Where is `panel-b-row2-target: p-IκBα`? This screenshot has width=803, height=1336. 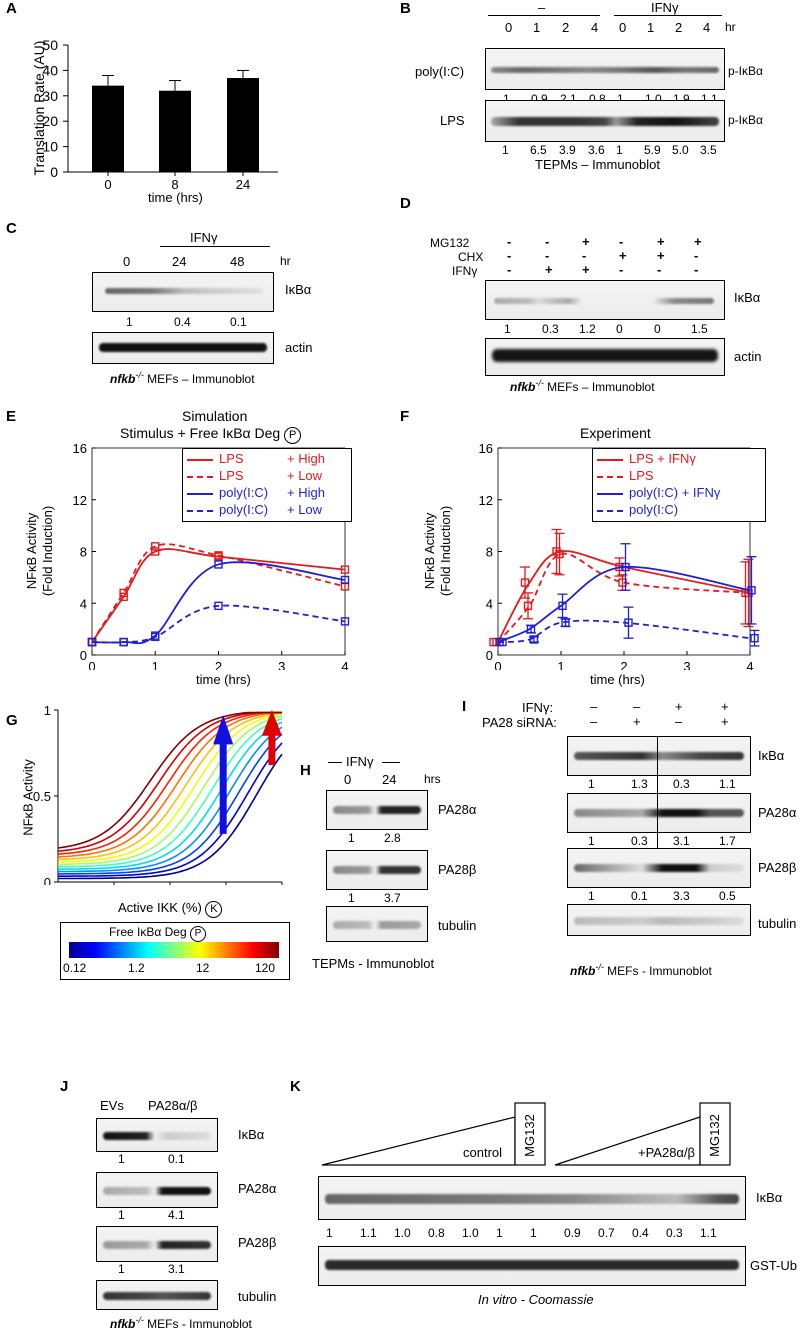
panel-b-row2-target: p-IκBα is located at coordinates (745, 120).